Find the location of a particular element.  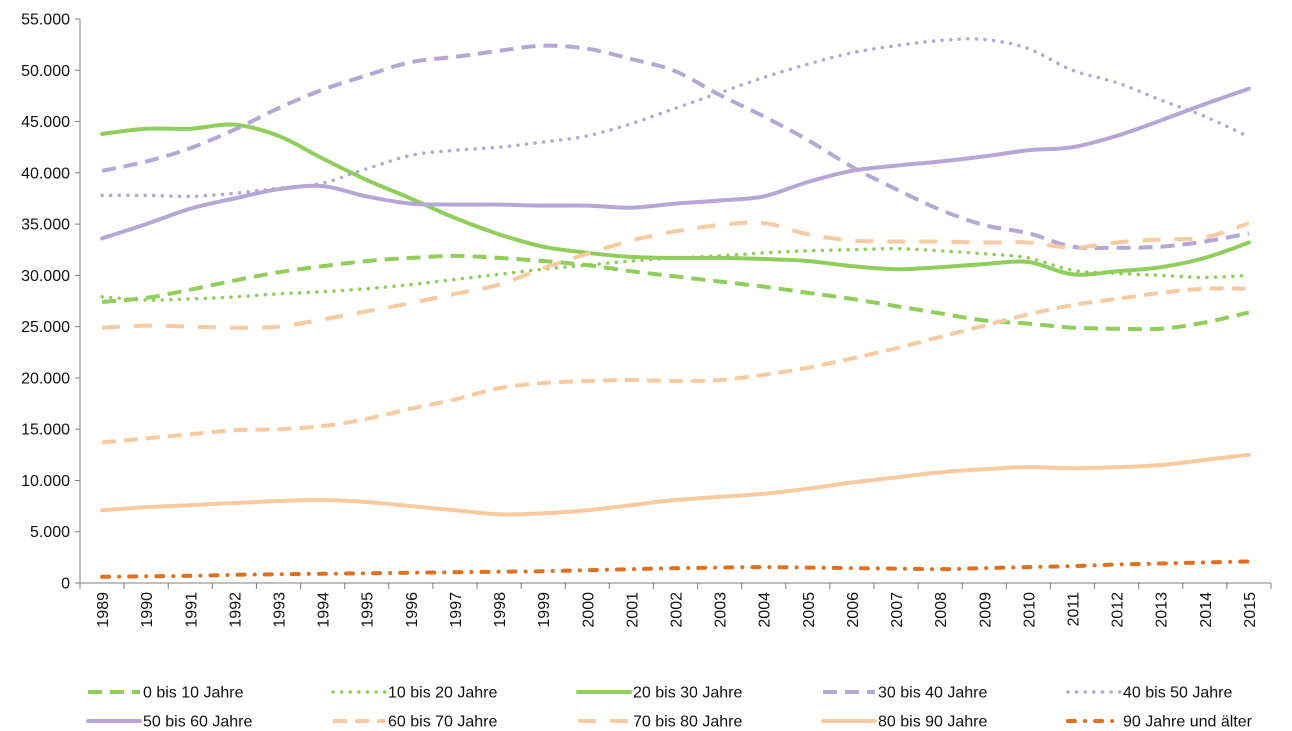

x-tick-label: 1989 is located at coordinates (103, 610).